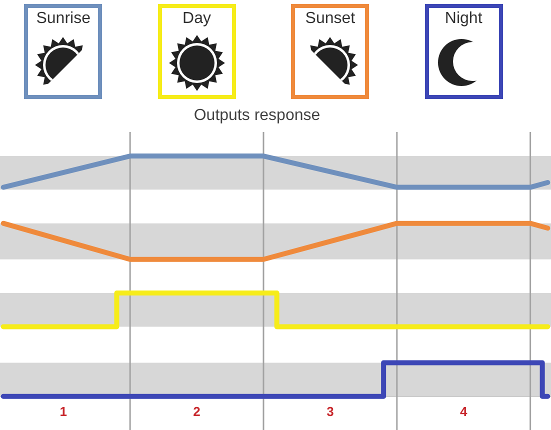 The width and height of the screenshot is (551, 430). I want to click on chart-title: Outputs response, so click(257, 115).